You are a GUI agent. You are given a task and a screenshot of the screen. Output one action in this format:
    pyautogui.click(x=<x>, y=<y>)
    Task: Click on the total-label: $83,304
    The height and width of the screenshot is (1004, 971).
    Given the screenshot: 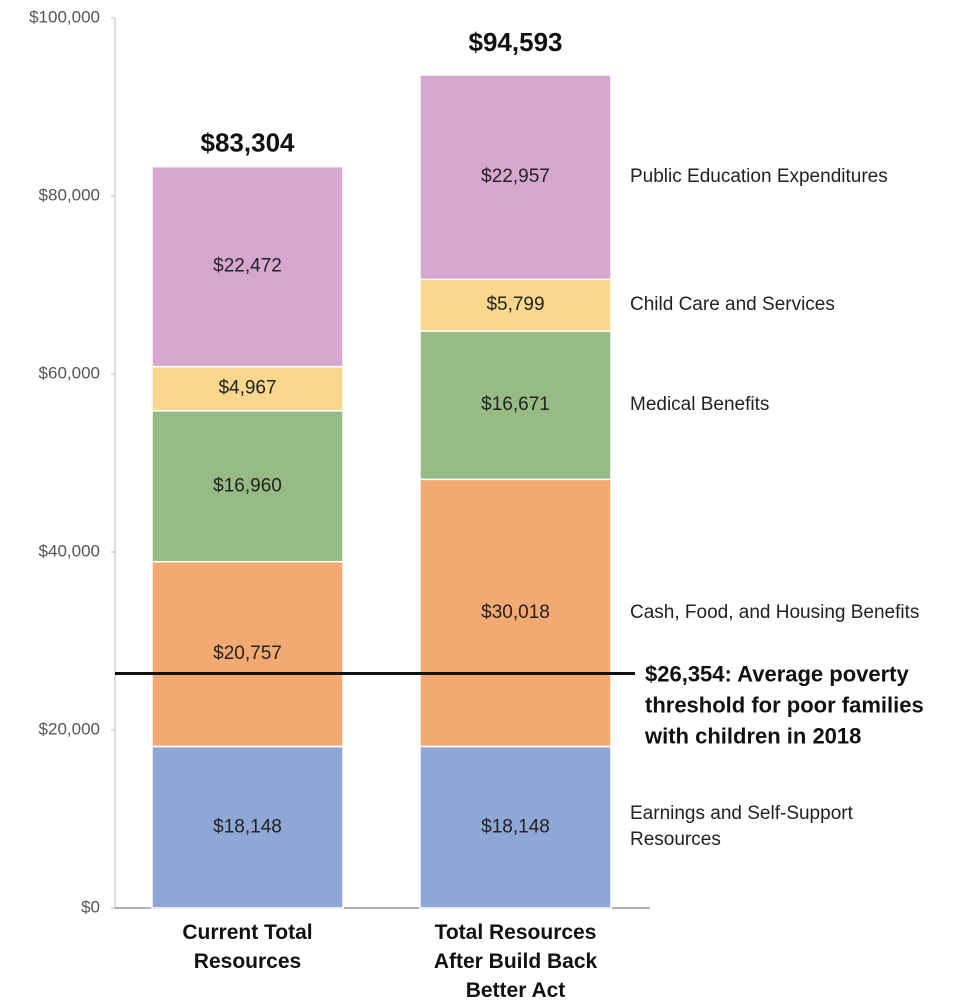 What is the action you would take?
    pyautogui.click(x=248, y=142)
    